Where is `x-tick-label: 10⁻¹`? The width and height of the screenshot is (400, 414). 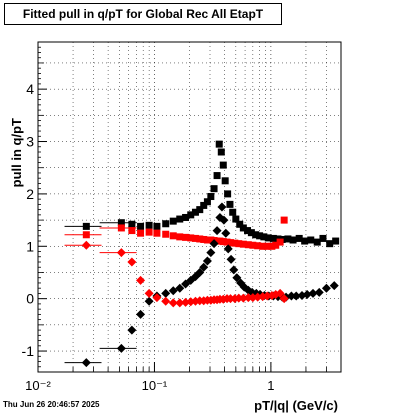
x-tick-label: 10⁻¹ is located at coordinates (155, 385).